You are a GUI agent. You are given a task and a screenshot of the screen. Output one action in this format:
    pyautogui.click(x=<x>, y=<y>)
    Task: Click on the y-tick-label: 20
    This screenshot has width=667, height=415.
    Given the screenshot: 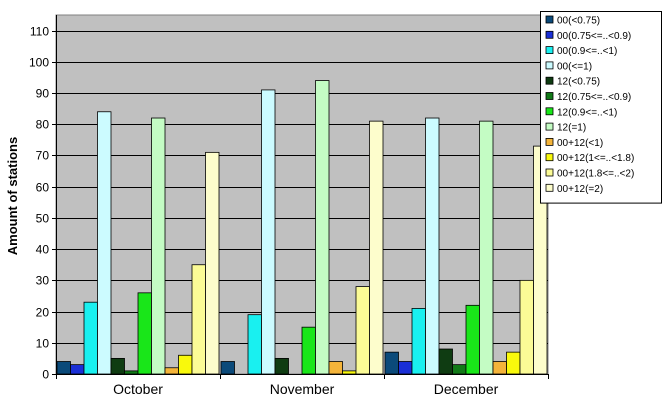 What is the action you would take?
    pyautogui.click(x=43, y=313)
    